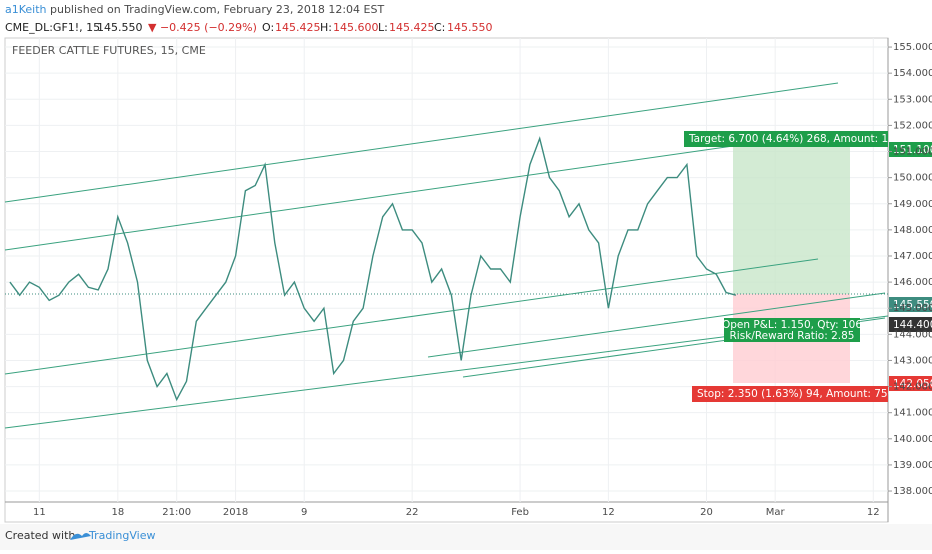 The width and height of the screenshot is (932, 554). Describe the element at coordinates (120, 27) in the screenshot. I see `last: 145.550` at that location.